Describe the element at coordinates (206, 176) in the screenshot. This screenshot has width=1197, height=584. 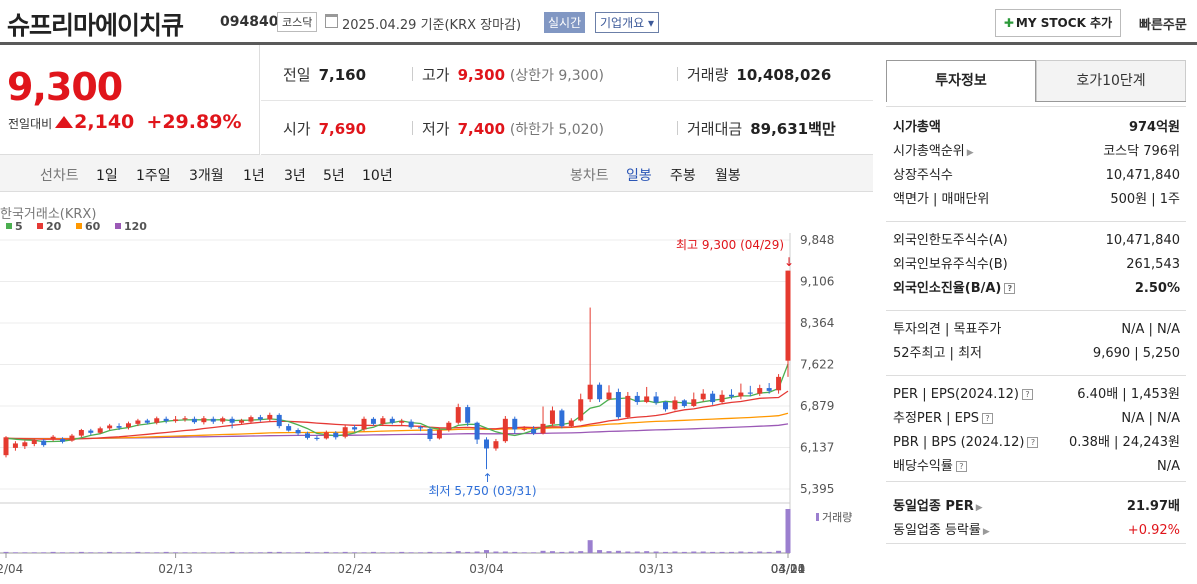
I see `period-3m: 3개월` at that location.